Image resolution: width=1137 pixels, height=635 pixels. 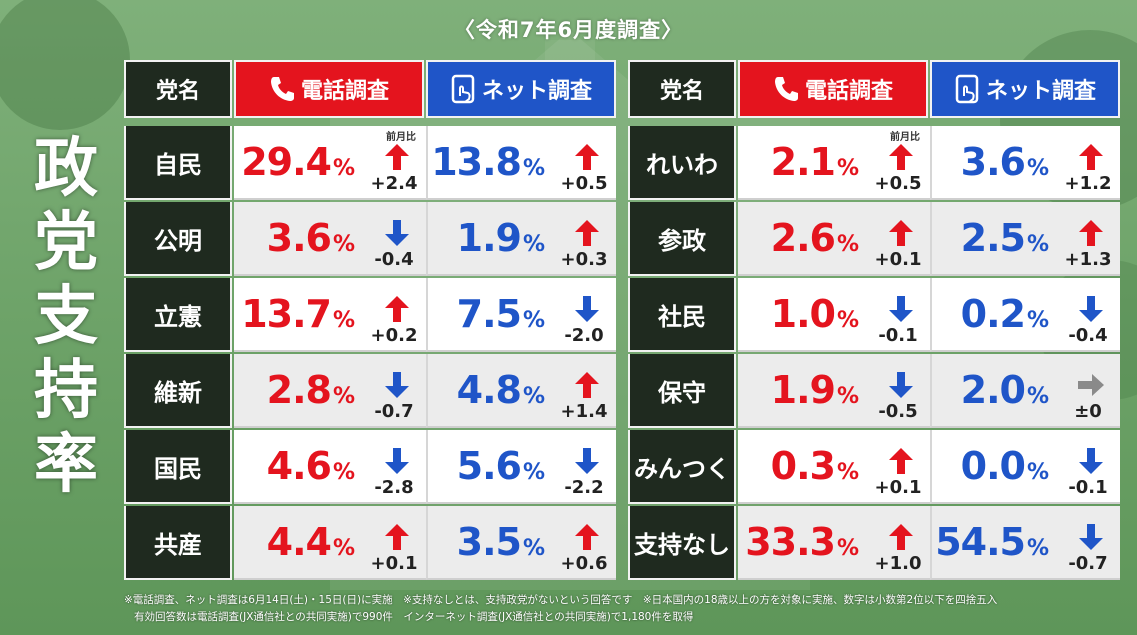 I want to click on main-title-char: 政, so click(x=66, y=169).